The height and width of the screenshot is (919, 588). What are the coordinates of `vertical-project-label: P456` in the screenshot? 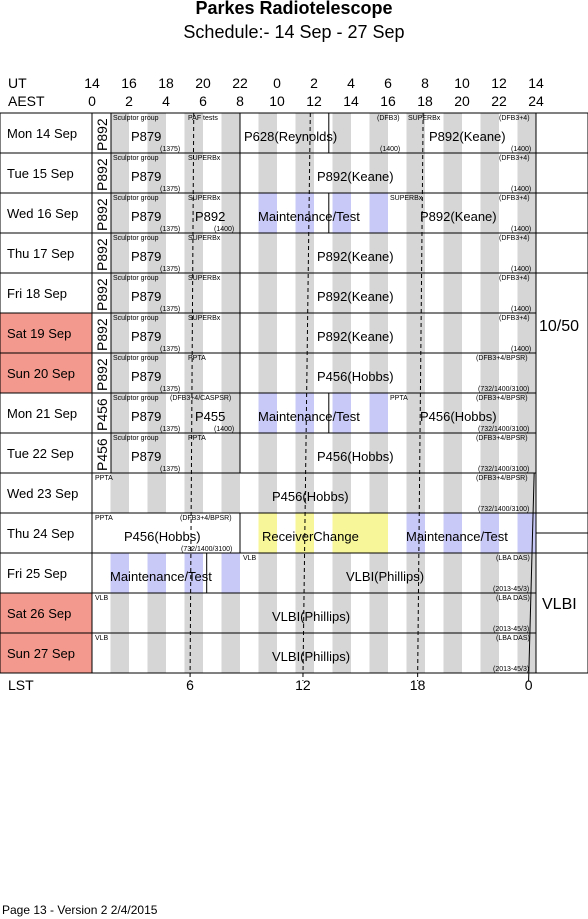 It's located at (102, 454).